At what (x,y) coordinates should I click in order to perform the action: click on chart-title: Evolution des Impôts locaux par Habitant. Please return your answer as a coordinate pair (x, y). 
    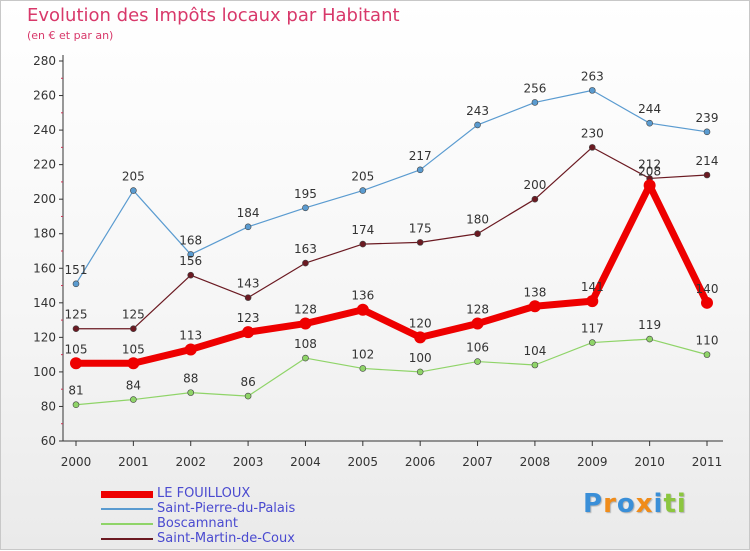
    Looking at the image, I should click on (213, 15).